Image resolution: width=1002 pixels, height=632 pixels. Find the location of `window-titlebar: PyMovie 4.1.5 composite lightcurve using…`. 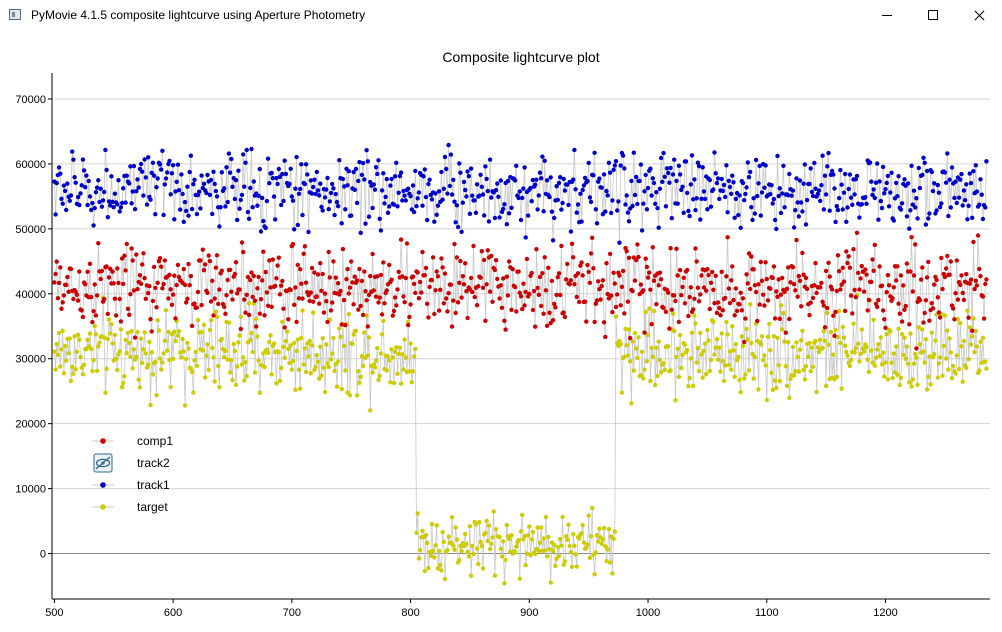

window-titlebar: PyMovie 4.1.5 composite lightcurve using… is located at coordinates (501, 15).